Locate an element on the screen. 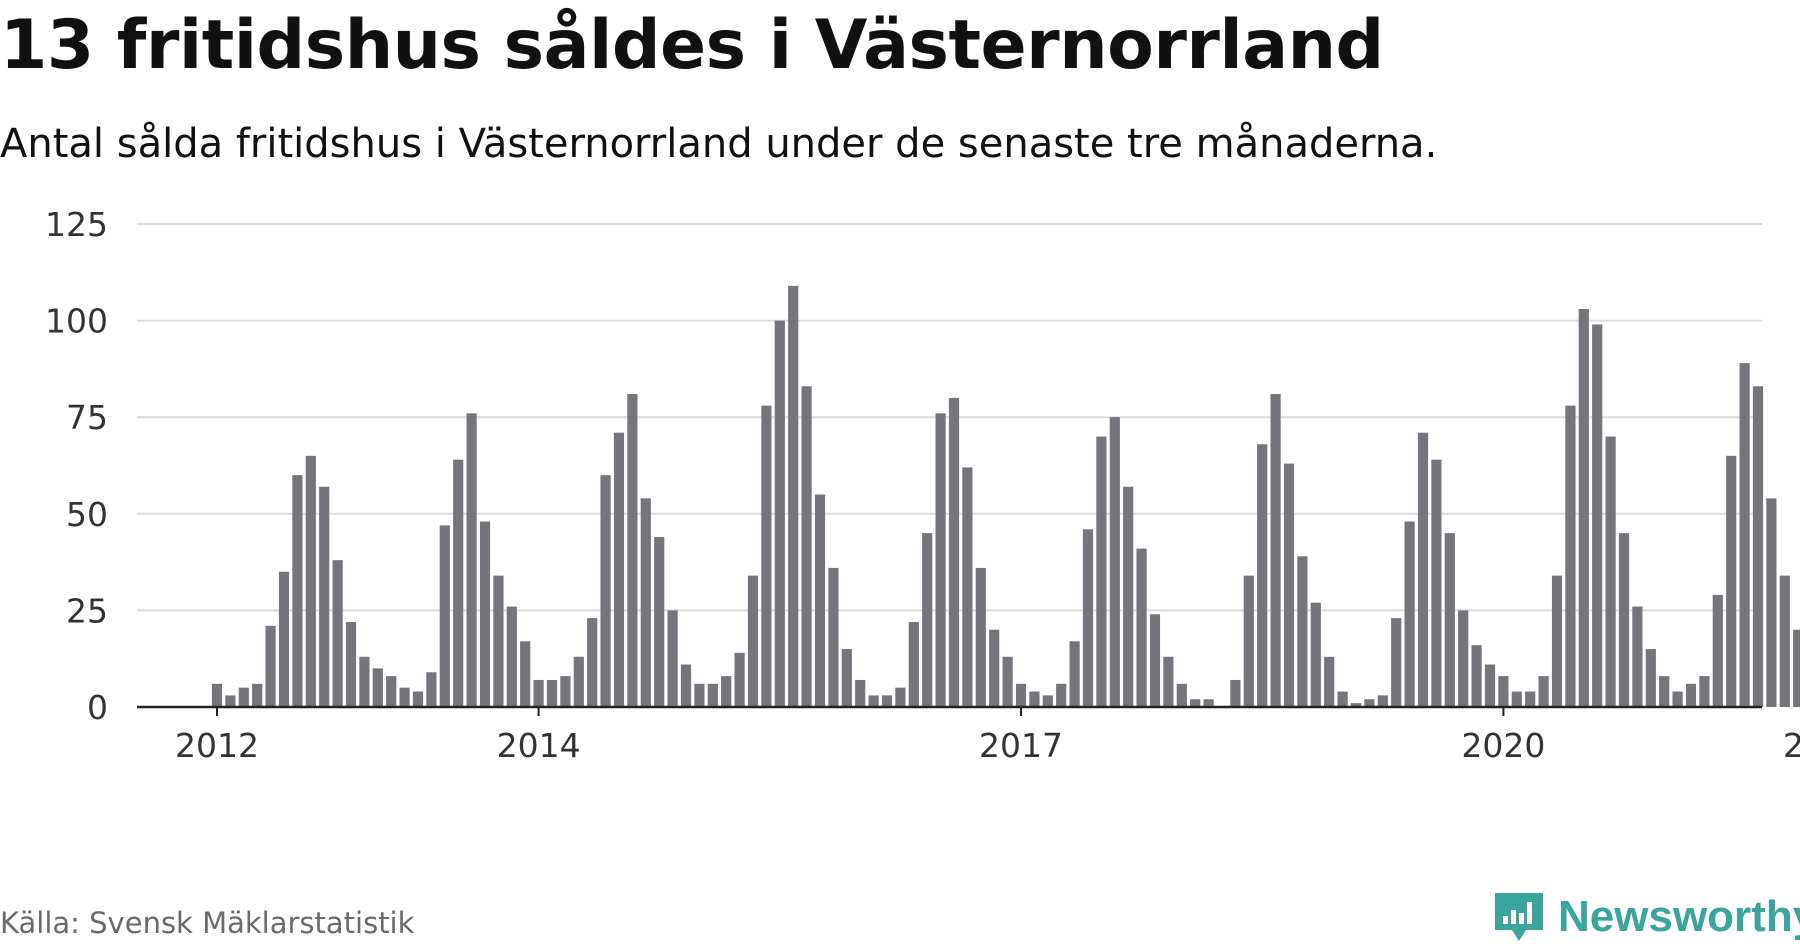 The width and height of the screenshot is (1800, 948). y-tick-label: 100 is located at coordinates (76, 321).